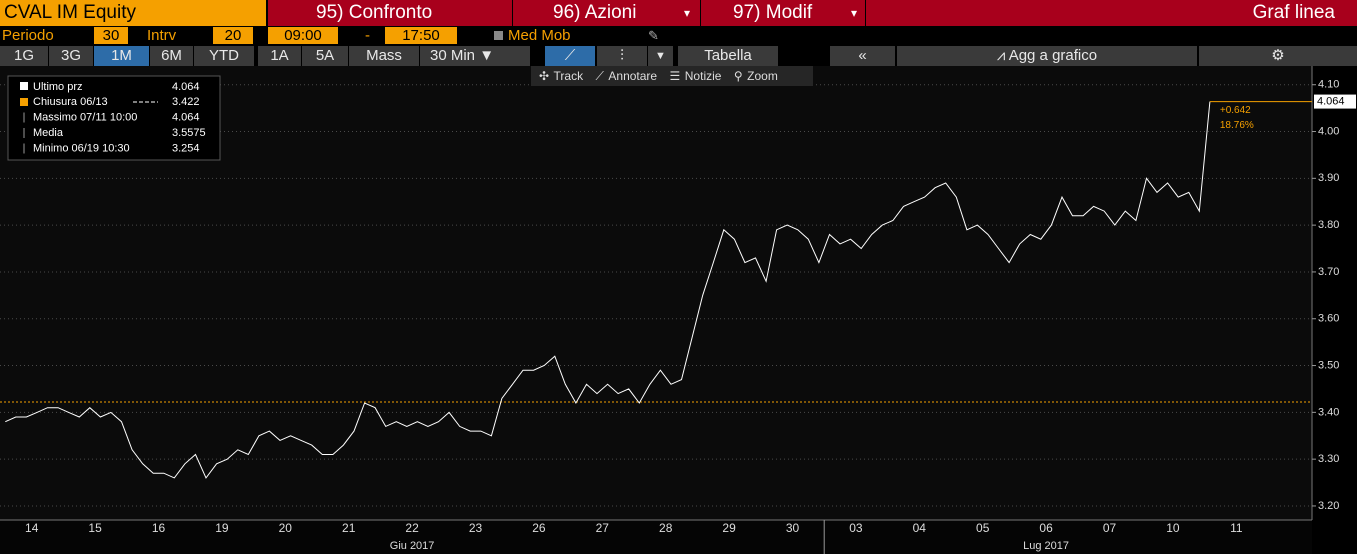 This screenshot has width=1357, height=554. What do you see at coordinates (58, 87) in the screenshot?
I see `legend-label: Ultimo prz` at bounding box center [58, 87].